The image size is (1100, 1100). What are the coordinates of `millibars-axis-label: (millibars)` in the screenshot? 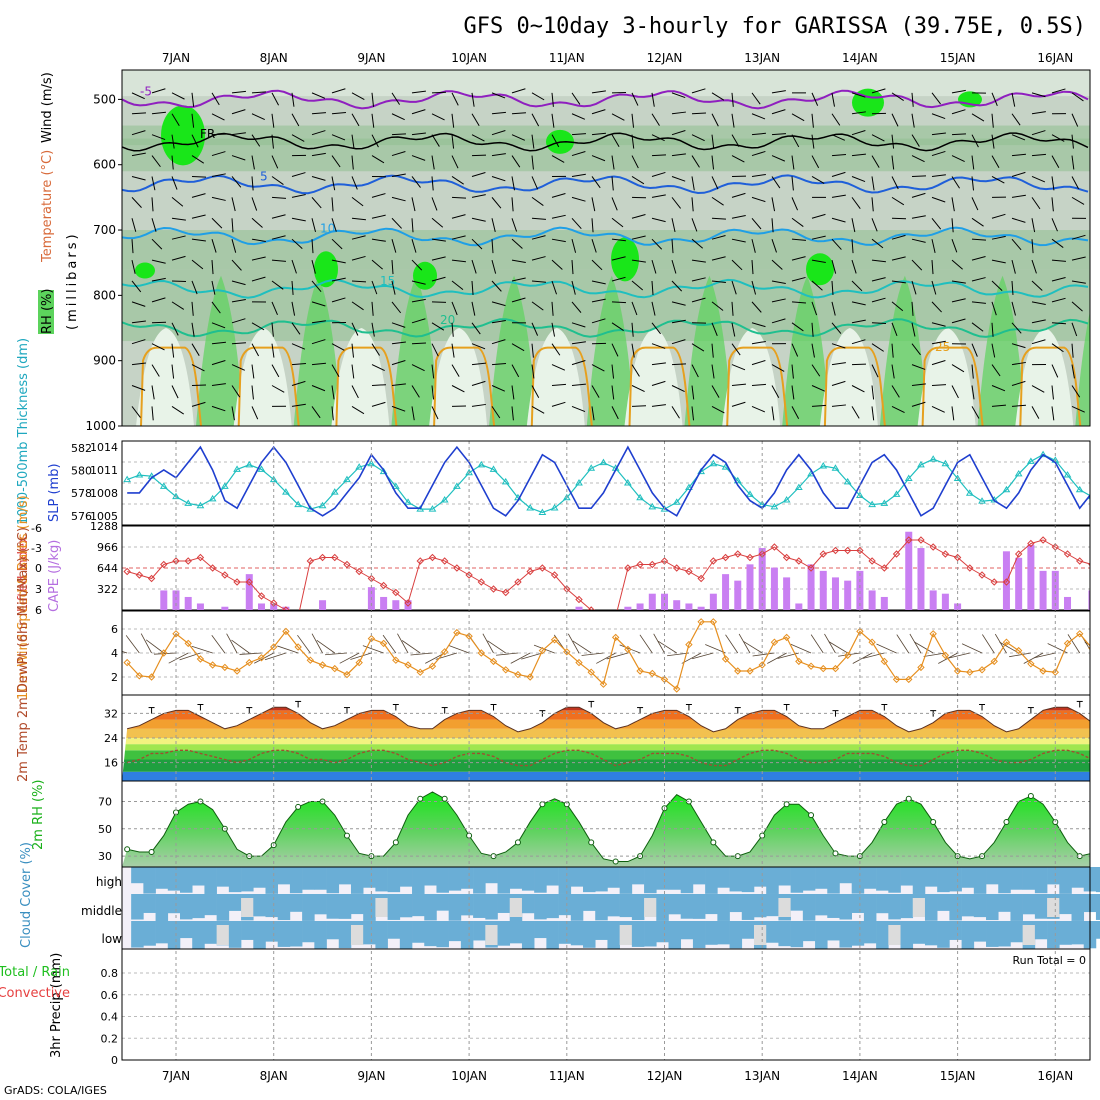 It's located at (72, 280).